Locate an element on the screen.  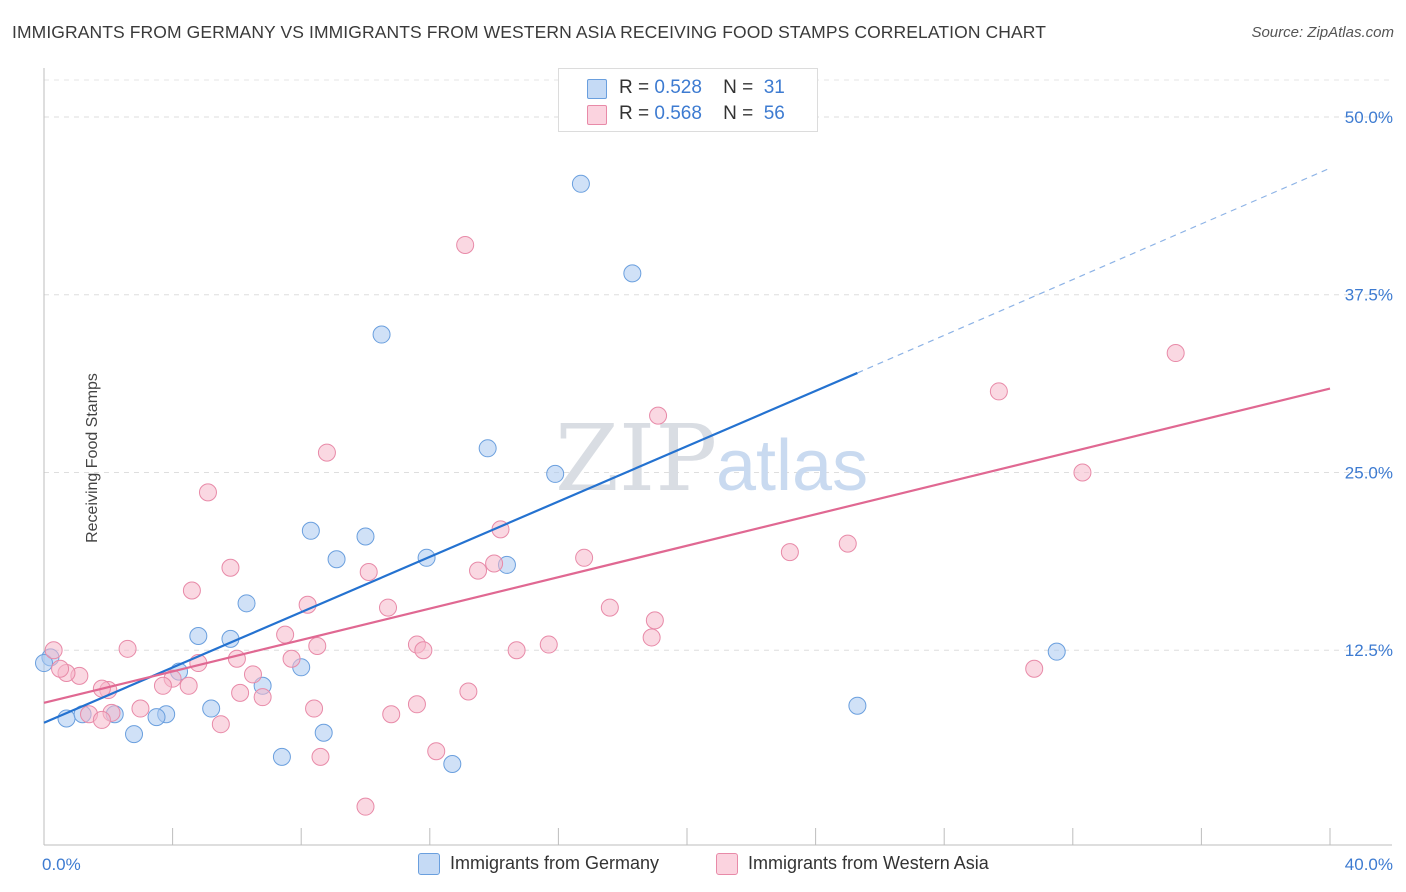
legend-swatch-germany-bottom is located at coordinates (429, 864).